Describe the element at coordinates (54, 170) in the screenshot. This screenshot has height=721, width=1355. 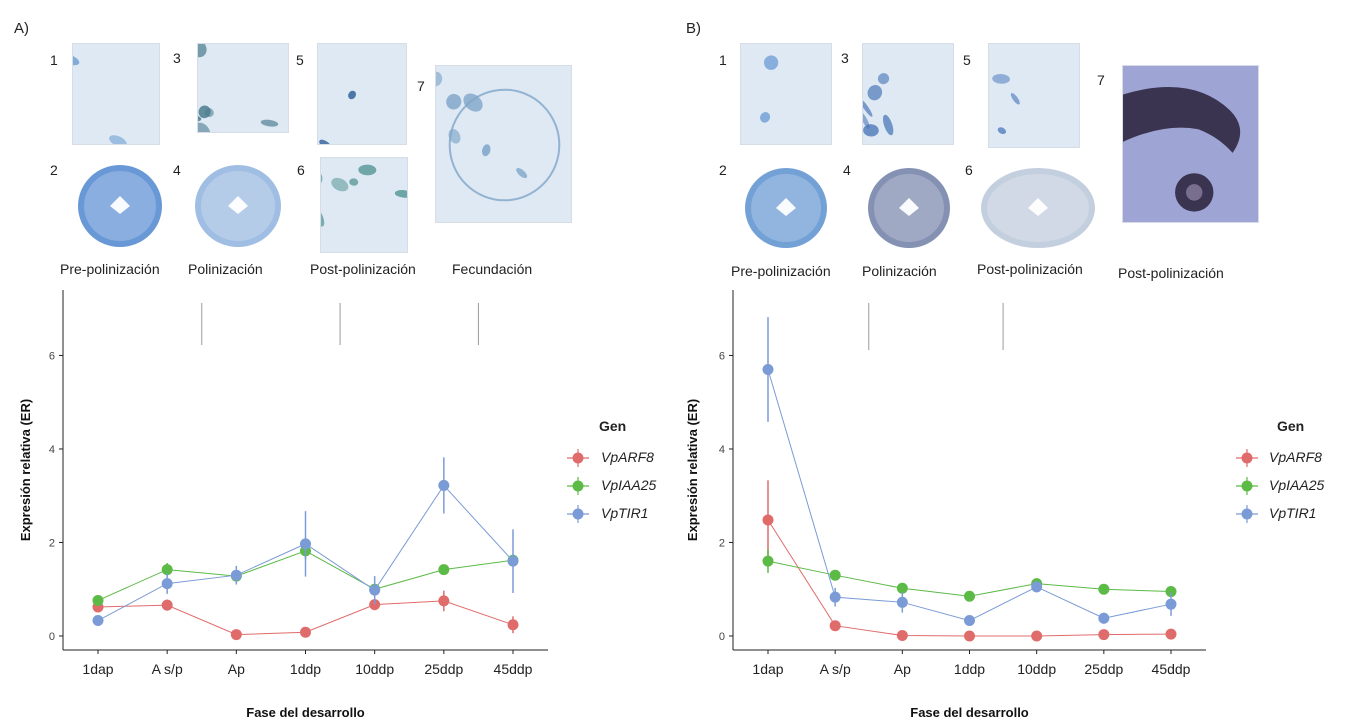
I see `panel-a-image-2-number: 2` at that location.